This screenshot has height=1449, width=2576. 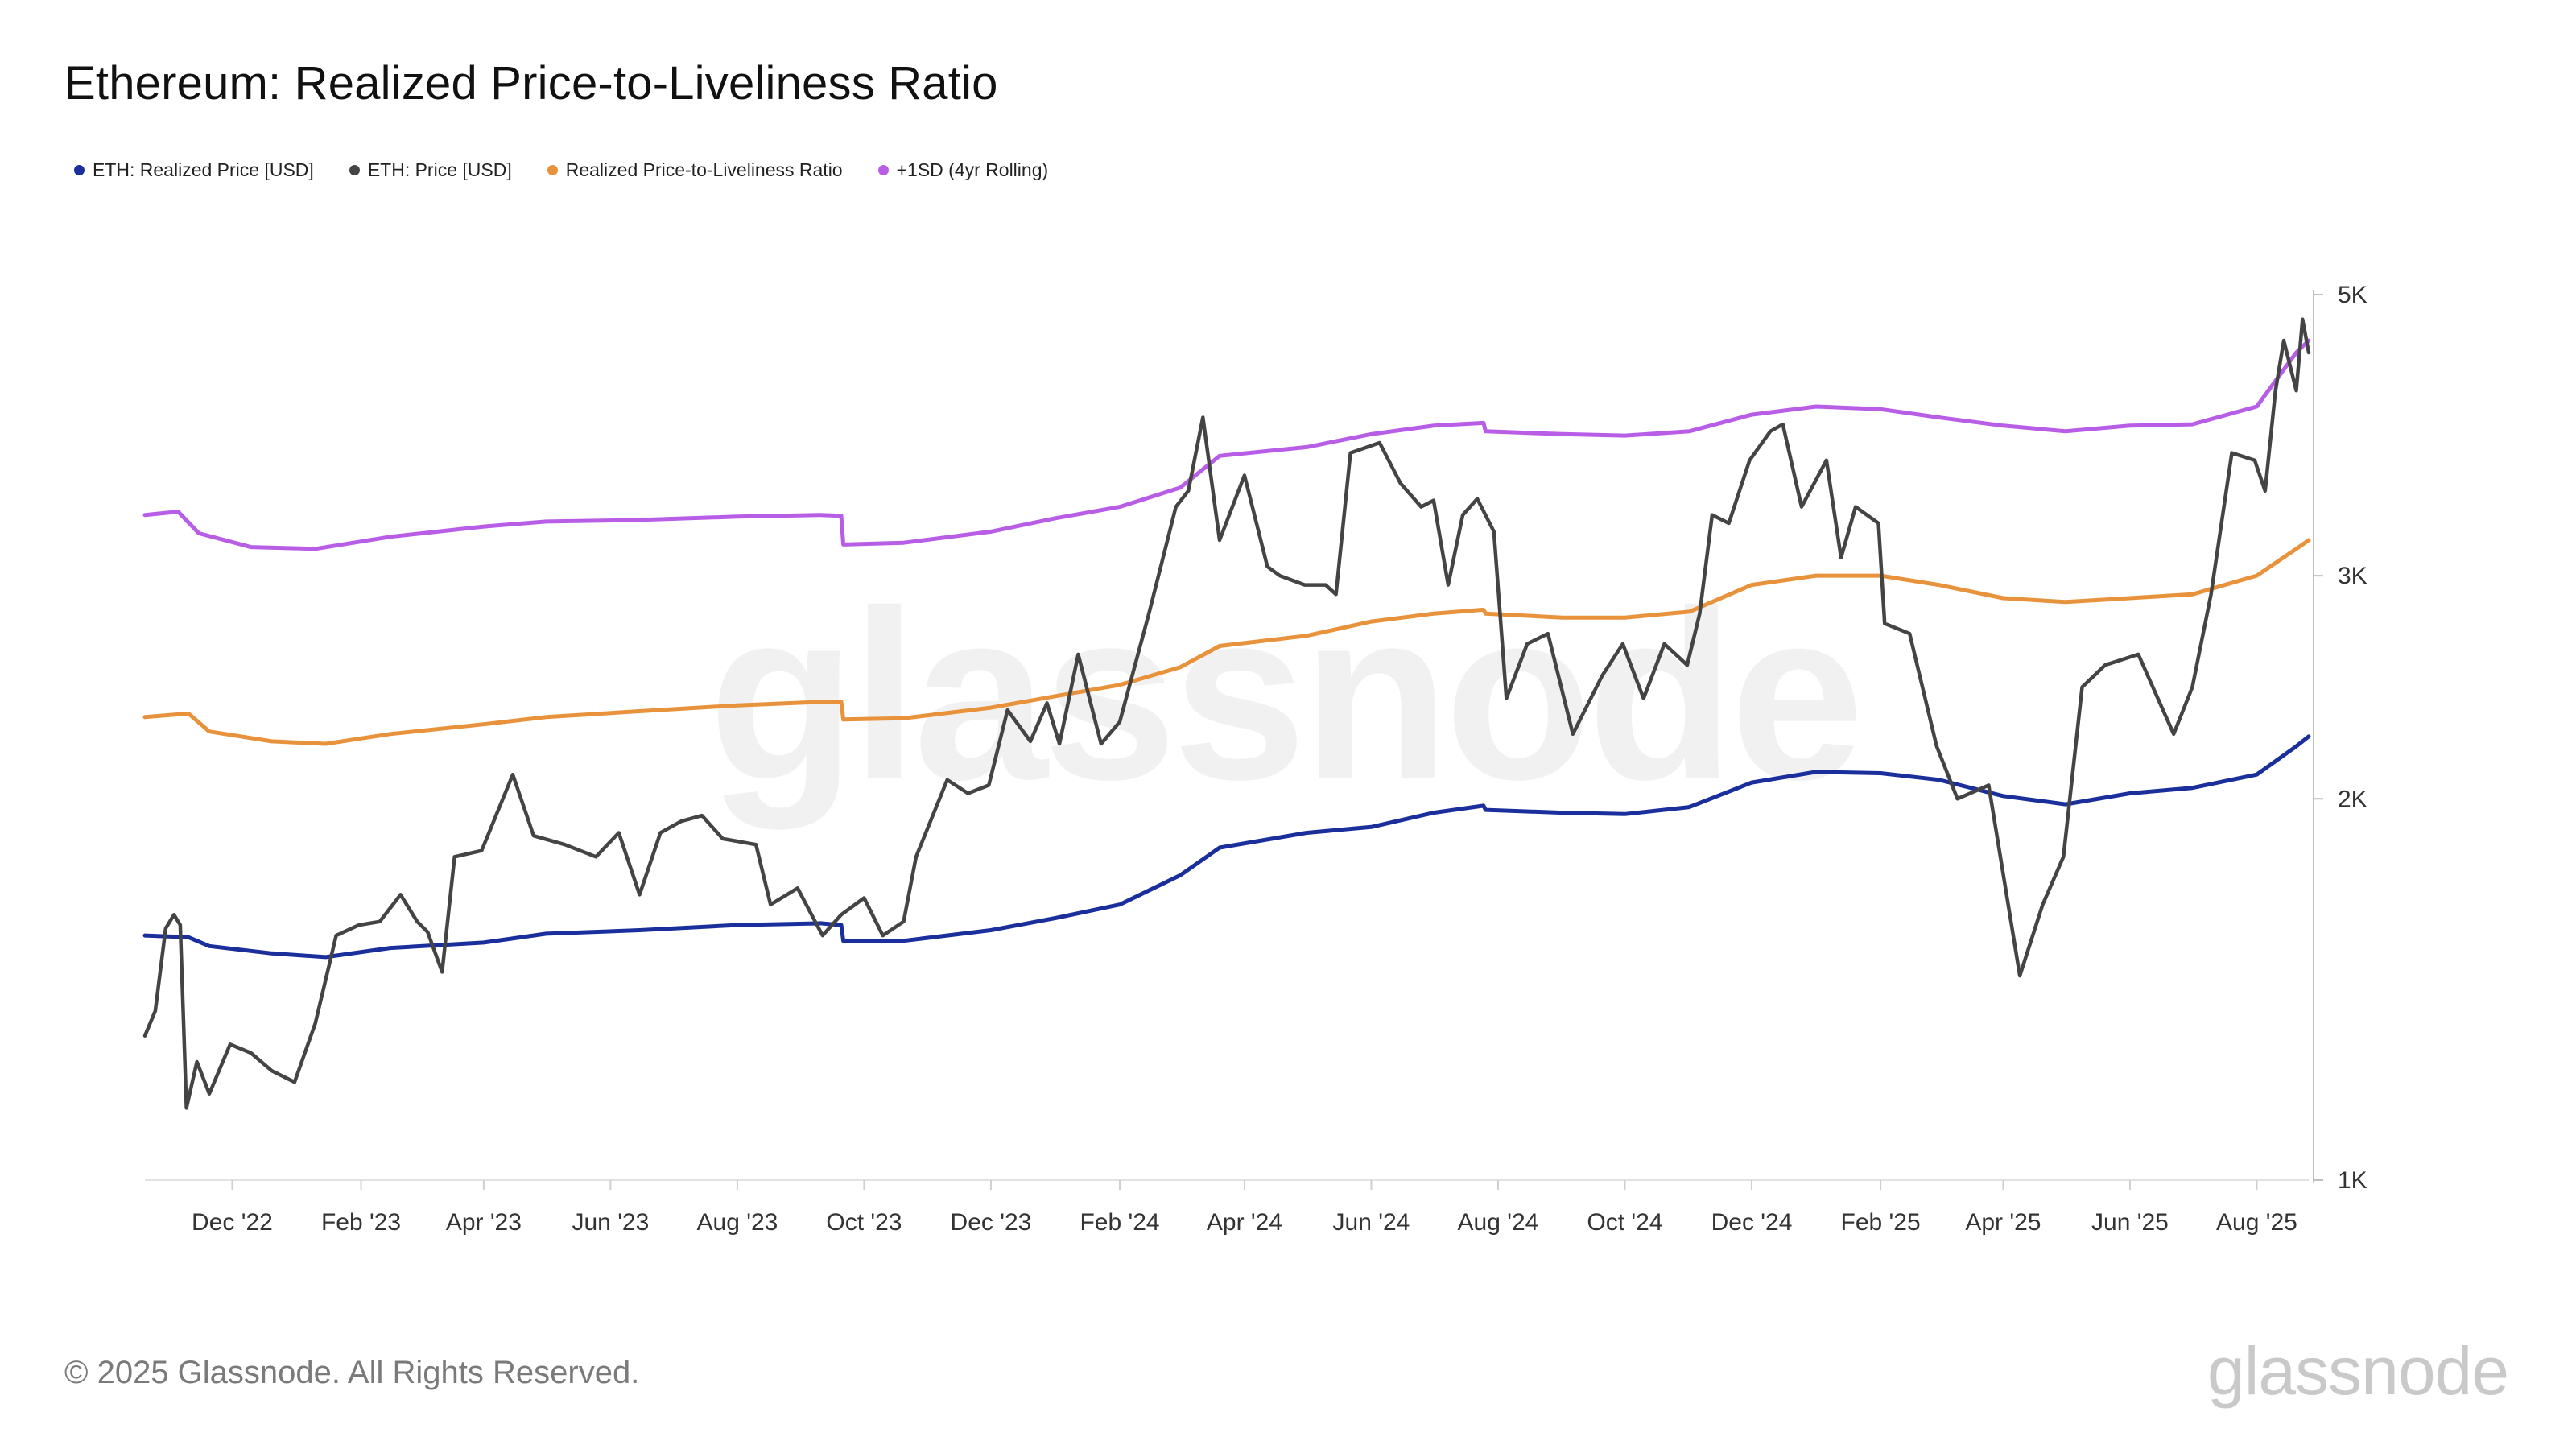 I want to click on x-tick-label: Dec '24, so click(x=1752, y=1222).